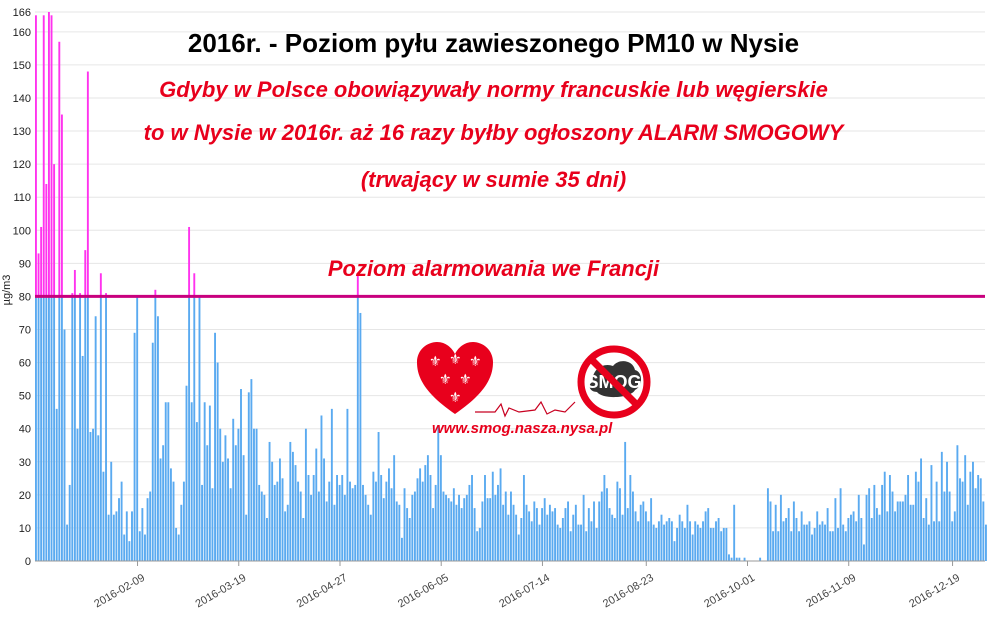 The height and width of the screenshot is (623, 987). I want to click on y-tick-label: 30, so click(25, 463).